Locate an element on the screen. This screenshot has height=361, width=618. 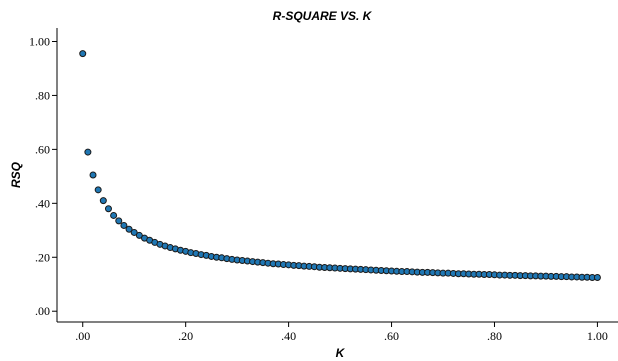
y-tick-label: 1.00 is located at coordinates (39, 41).